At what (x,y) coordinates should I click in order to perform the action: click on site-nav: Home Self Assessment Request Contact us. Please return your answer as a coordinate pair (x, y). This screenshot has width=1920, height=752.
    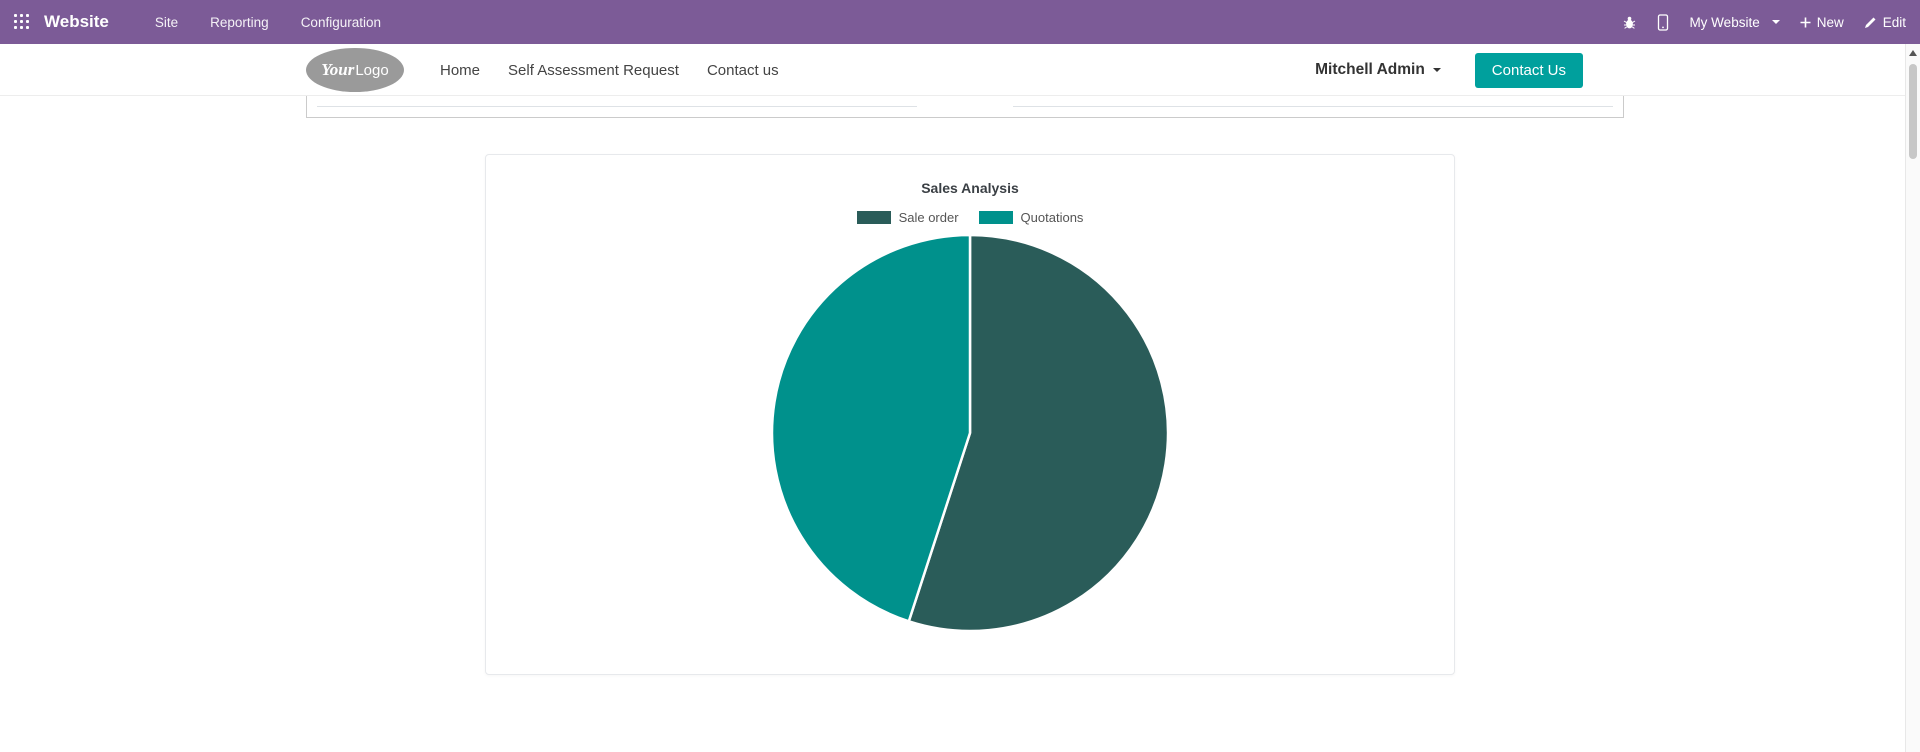
    Looking at the image, I should click on (609, 70).